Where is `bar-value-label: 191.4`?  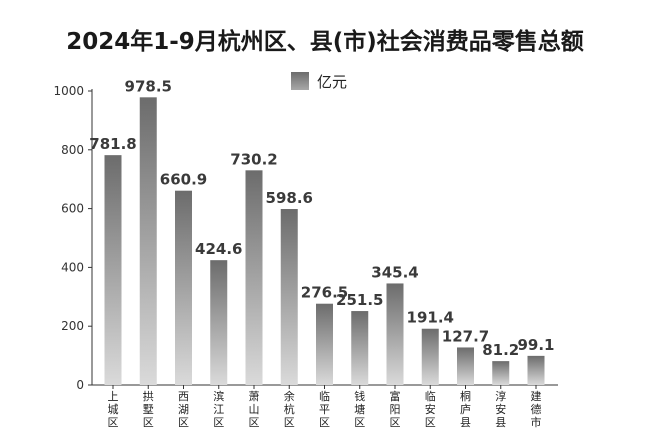
bar-value-label: 191.4 is located at coordinates (430, 318).